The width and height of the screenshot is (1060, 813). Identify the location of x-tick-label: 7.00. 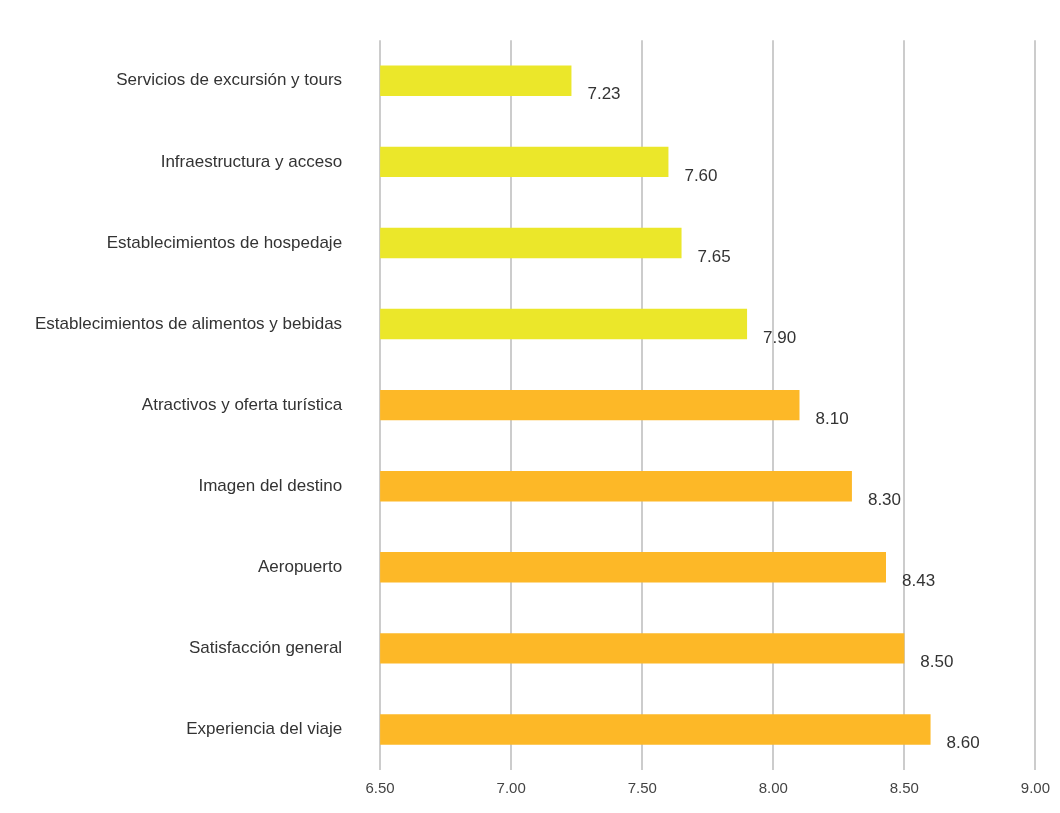
(511, 788).